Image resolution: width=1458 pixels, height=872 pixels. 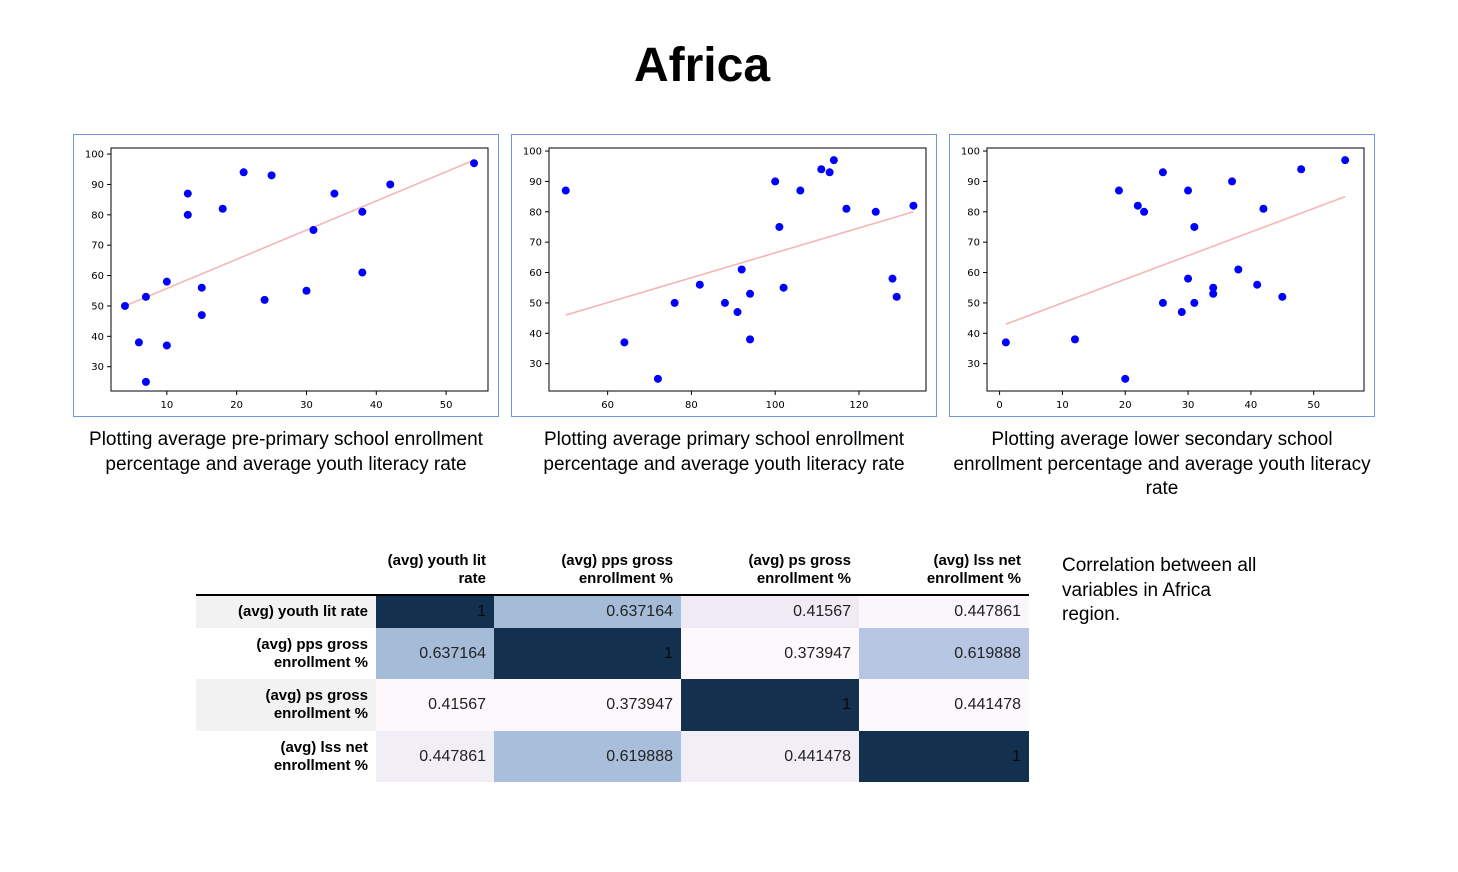 I want to click on scatter-plot-lower-secondary: 0 10 20 30 40 50 30 40 50 60 70 80 90 100, so click(x=1163, y=279).